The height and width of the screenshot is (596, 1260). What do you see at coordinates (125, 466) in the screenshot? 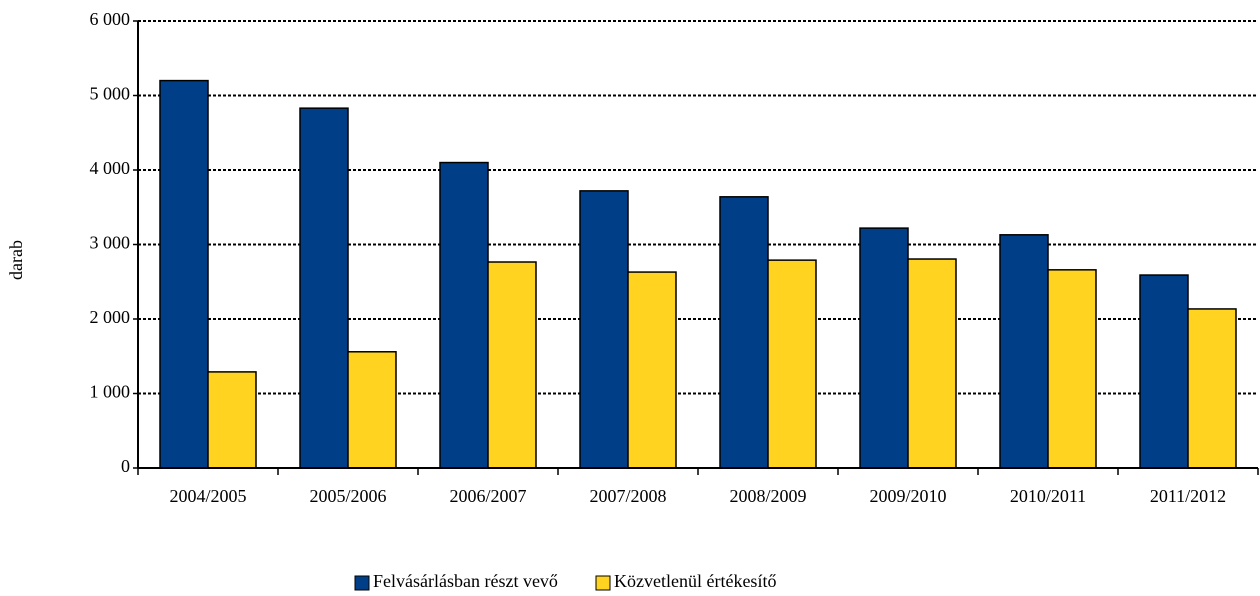
I see `y-tick-label: 0` at bounding box center [125, 466].